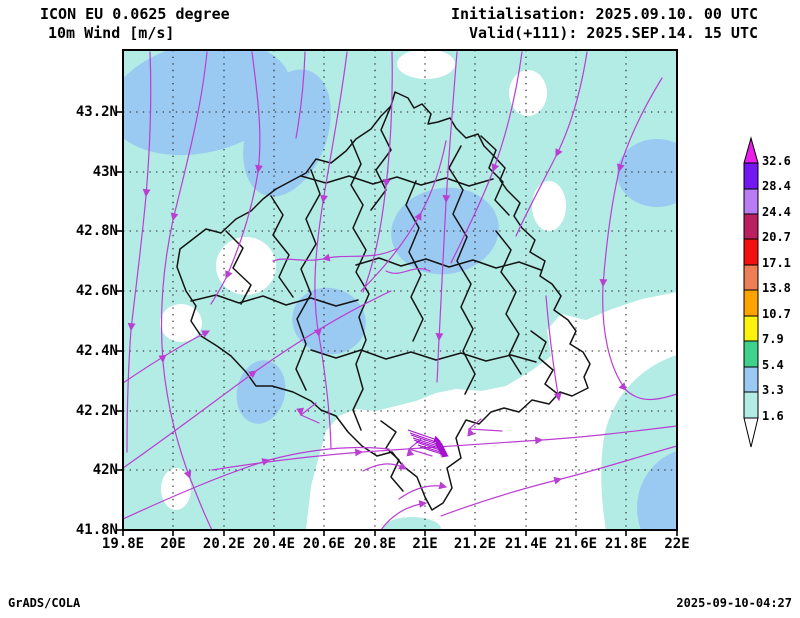  What do you see at coordinates (776, 212) in the screenshot?
I see `colorbar-label: 24.4` at bounding box center [776, 212].